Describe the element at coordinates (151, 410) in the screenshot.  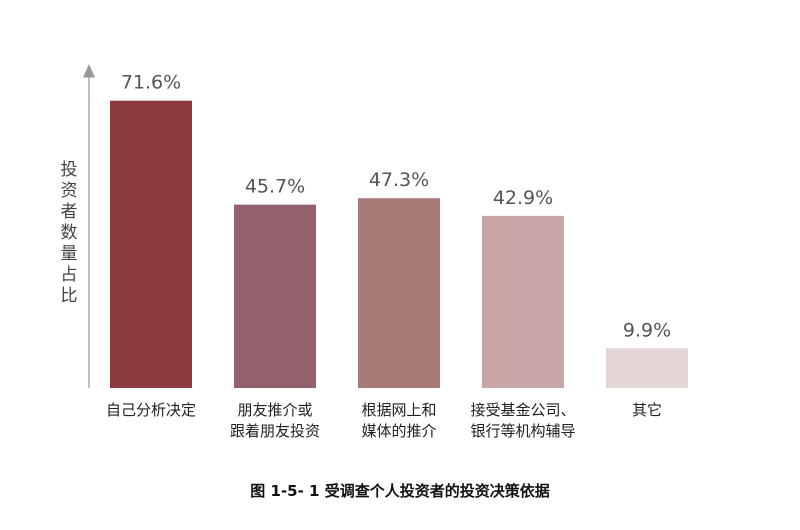
I see `category-label-0-line-0: 自己分析决定` at that location.